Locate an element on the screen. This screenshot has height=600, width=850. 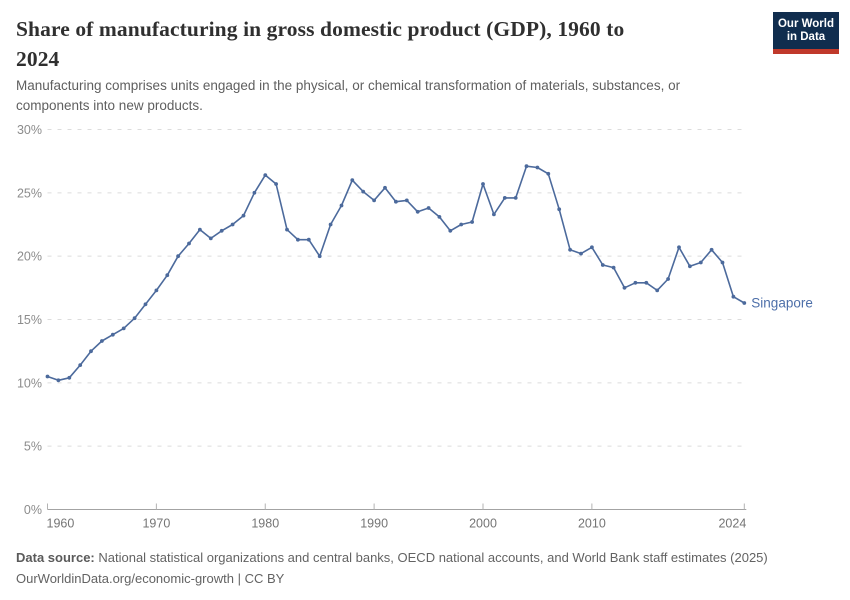
y-tick-label-30: 30% is located at coordinates (29, 130).